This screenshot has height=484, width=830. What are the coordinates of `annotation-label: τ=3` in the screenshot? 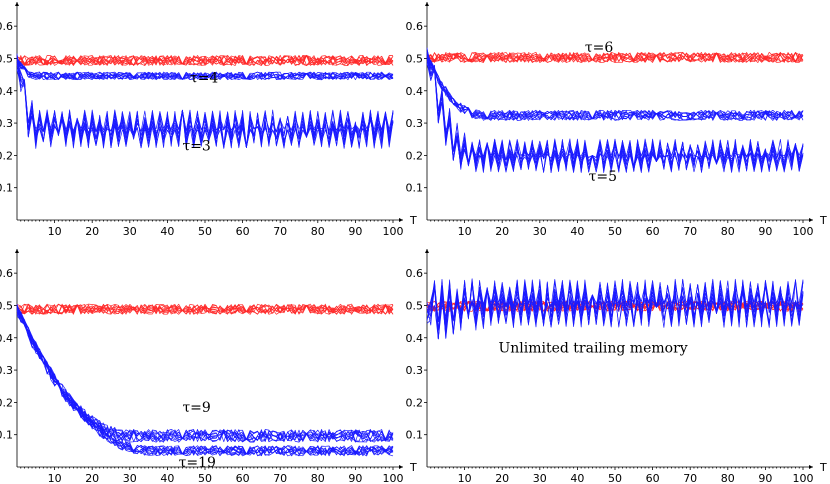 It's located at (196, 147).